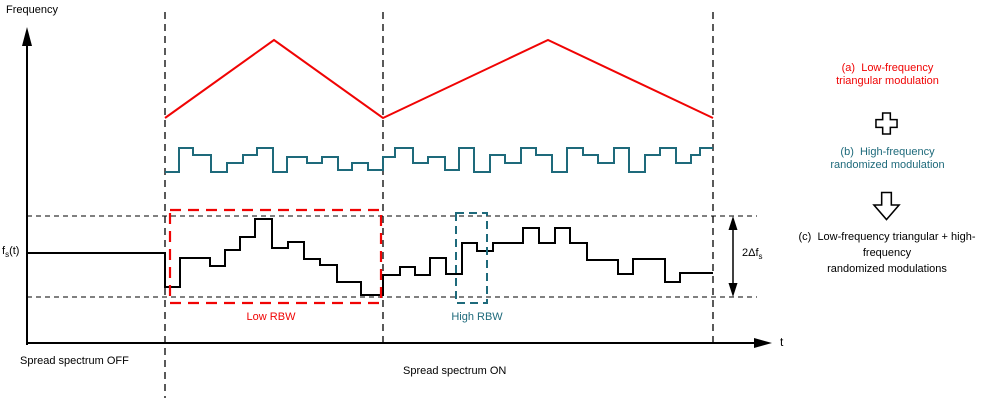 This screenshot has height=400, width=985. Describe the element at coordinates (887, 165) in the screenshot. I see `legend-b-line2: randomized modulation` at that location.